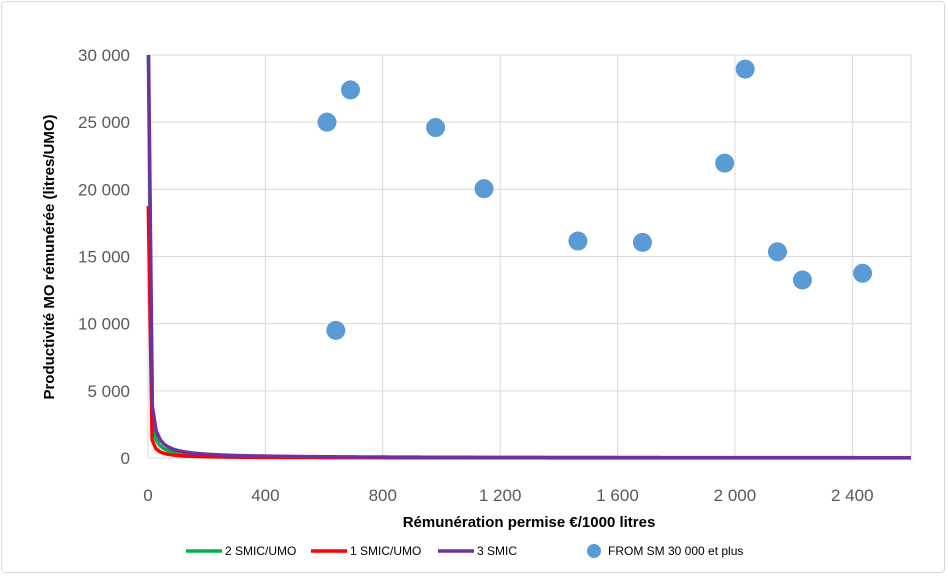  What do you see at coordinates (385, 551) in the screenshot?
I see `legend-label-1-smic: 1 SMIC/UMO` at bounding box center [385, 551].